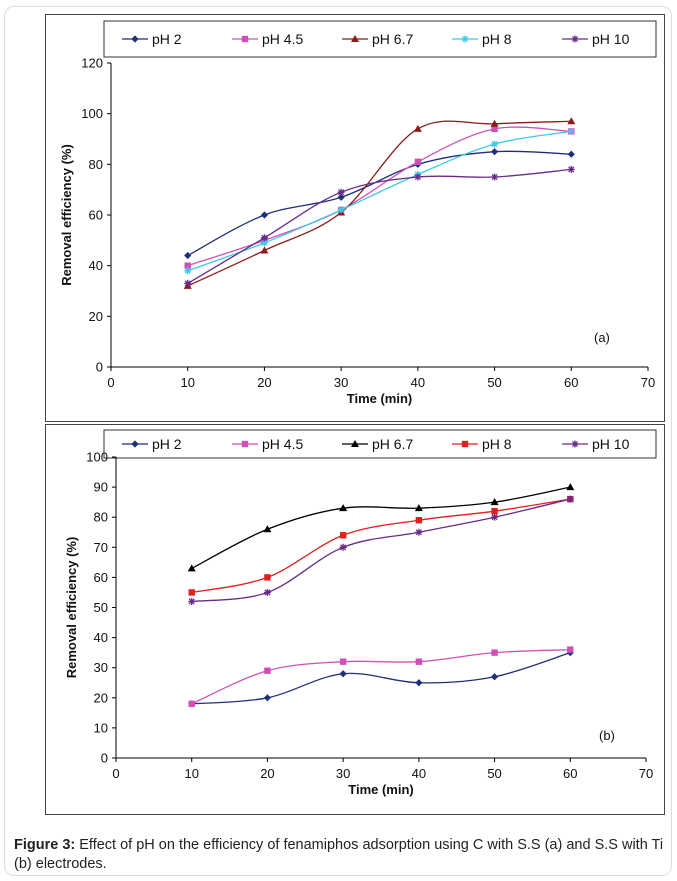 The image size is (677, 881). Describe the element at coordinates (602, 337) in the screenshot. I see `panel-label-a: (a)` at that location.